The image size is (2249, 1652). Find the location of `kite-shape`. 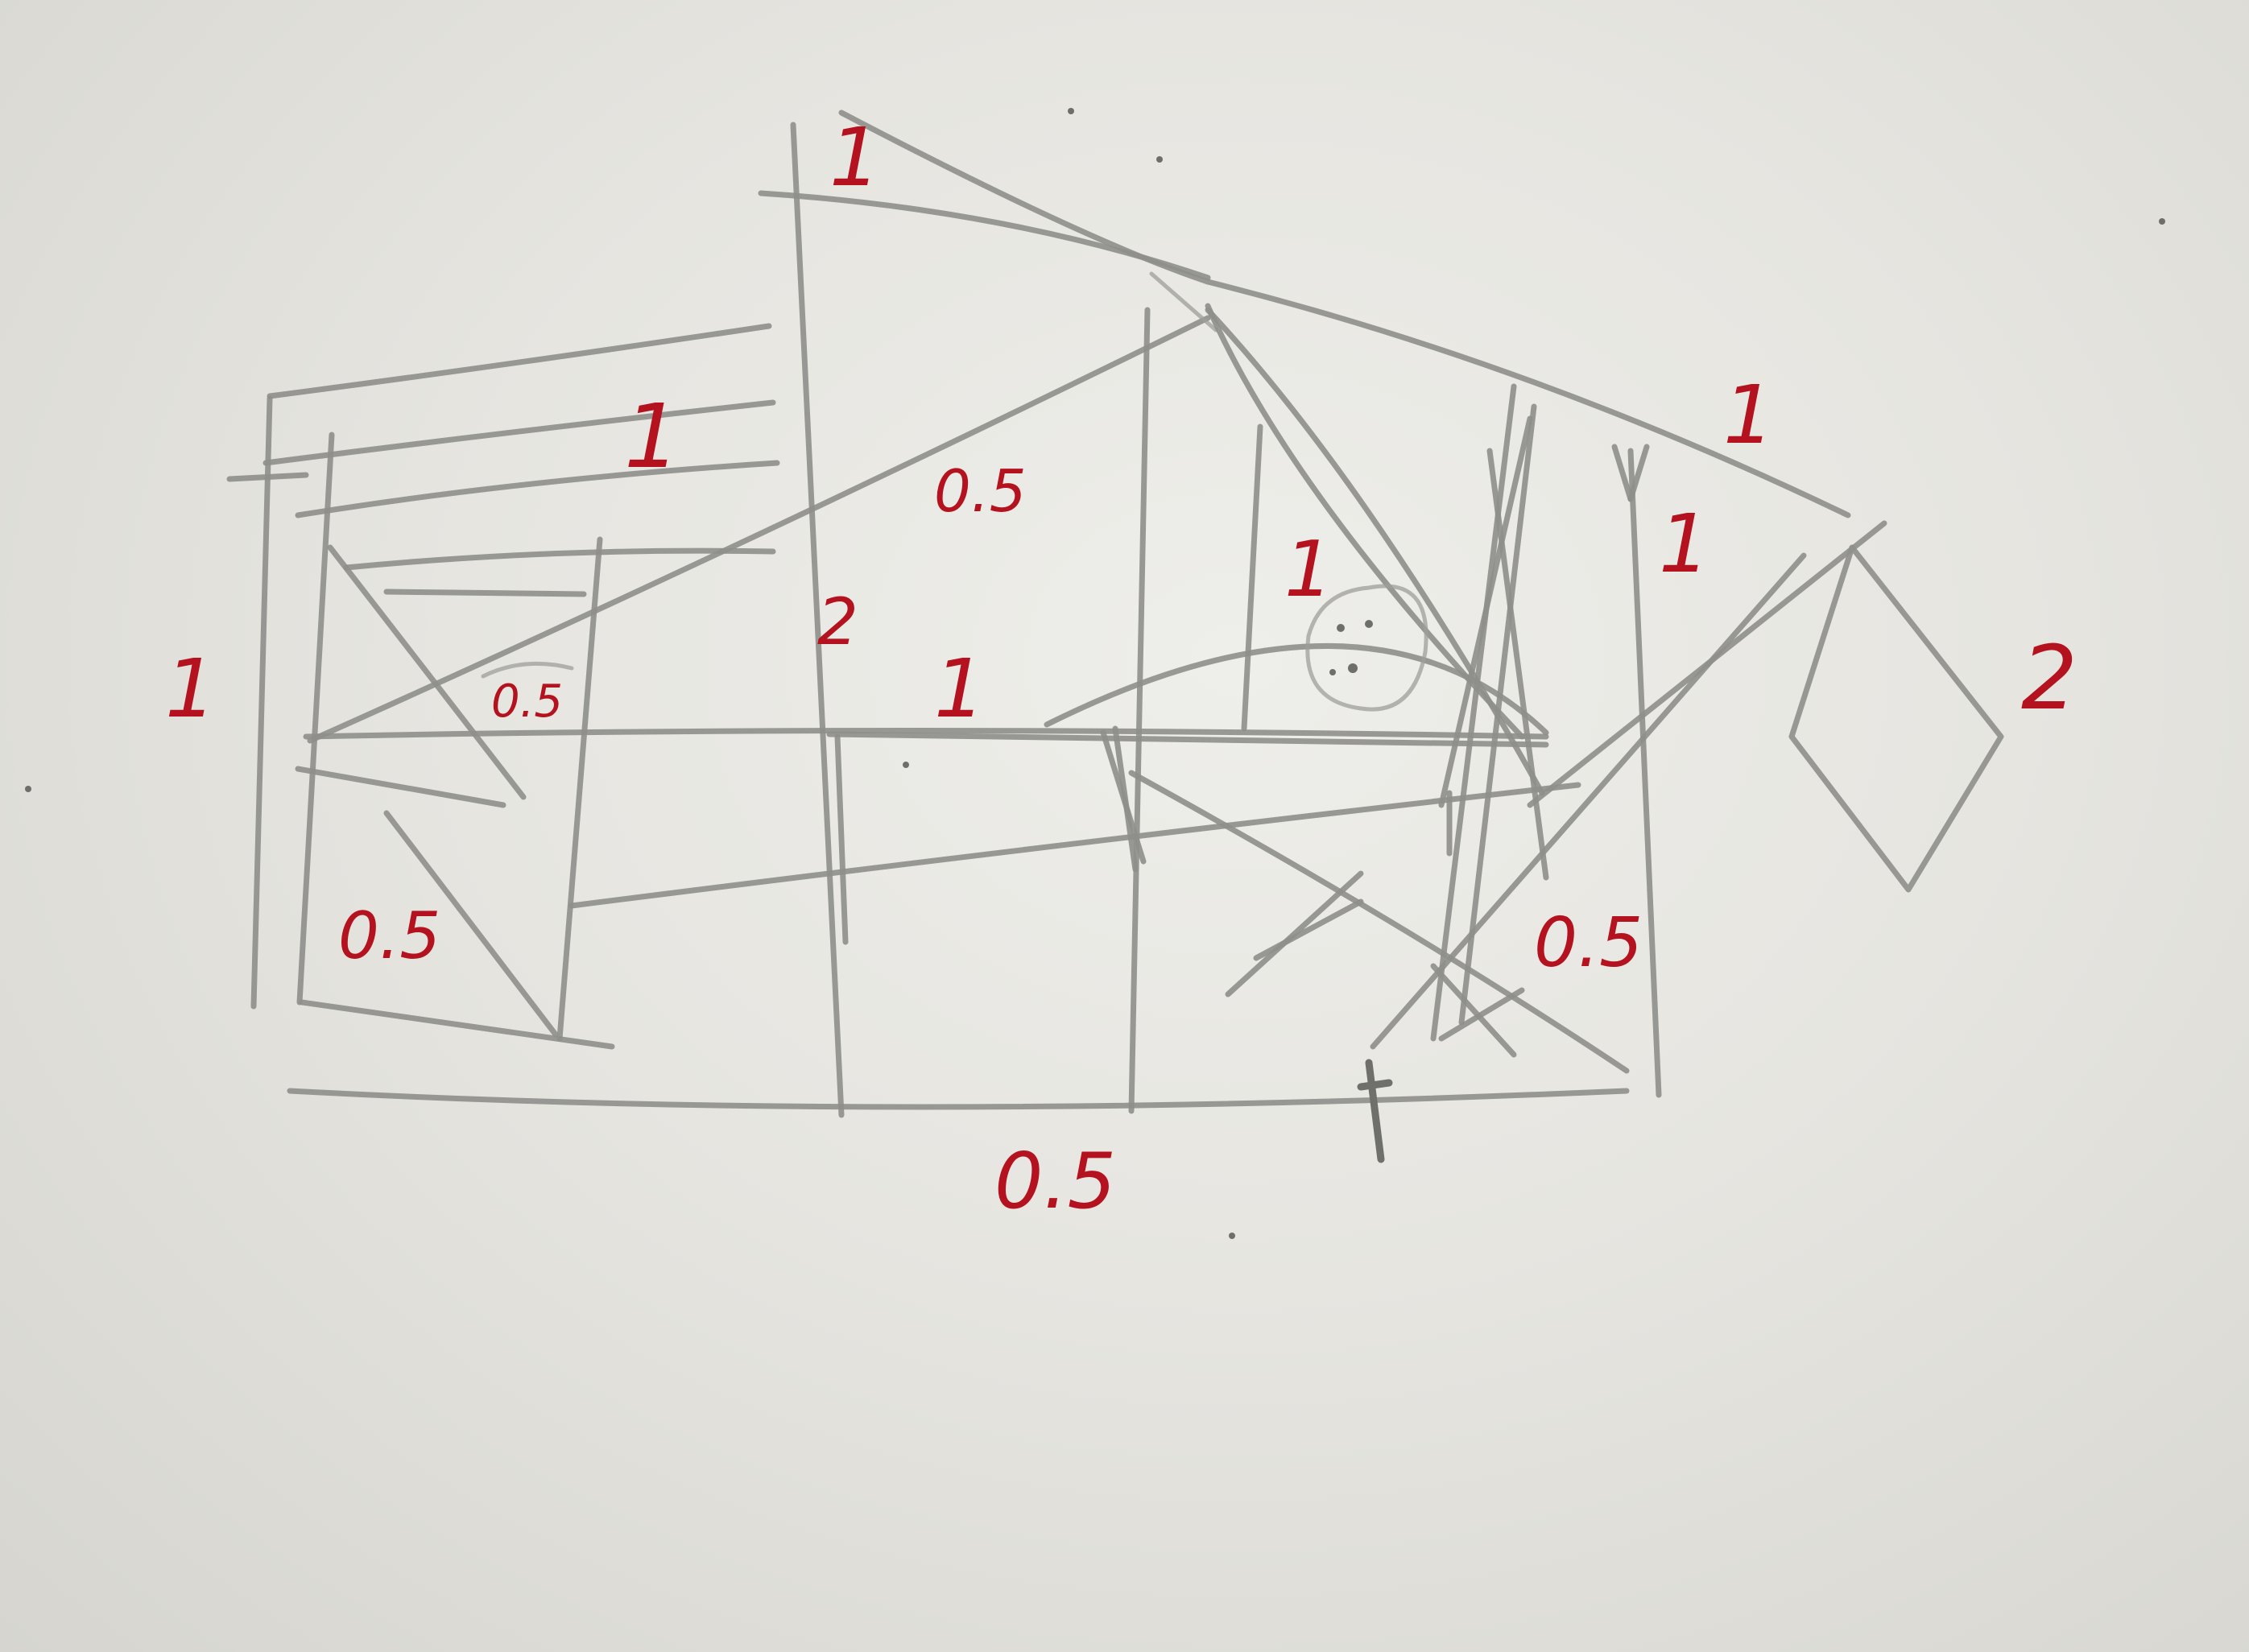

kite-shape is located at coordinates (1896, 718).